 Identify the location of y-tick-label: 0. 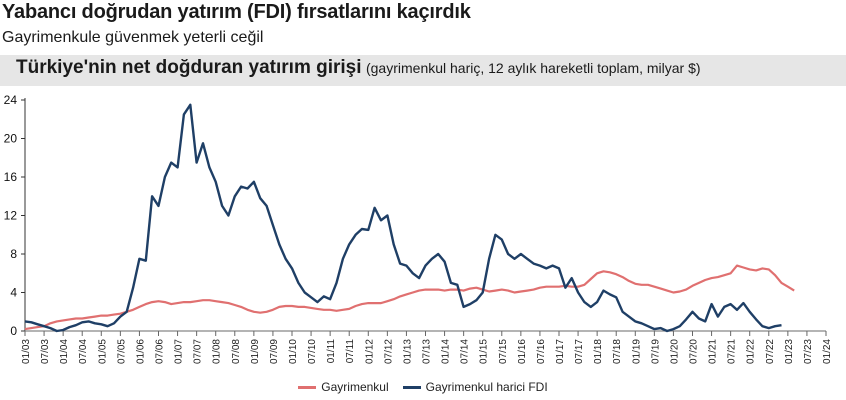
(13, 331).